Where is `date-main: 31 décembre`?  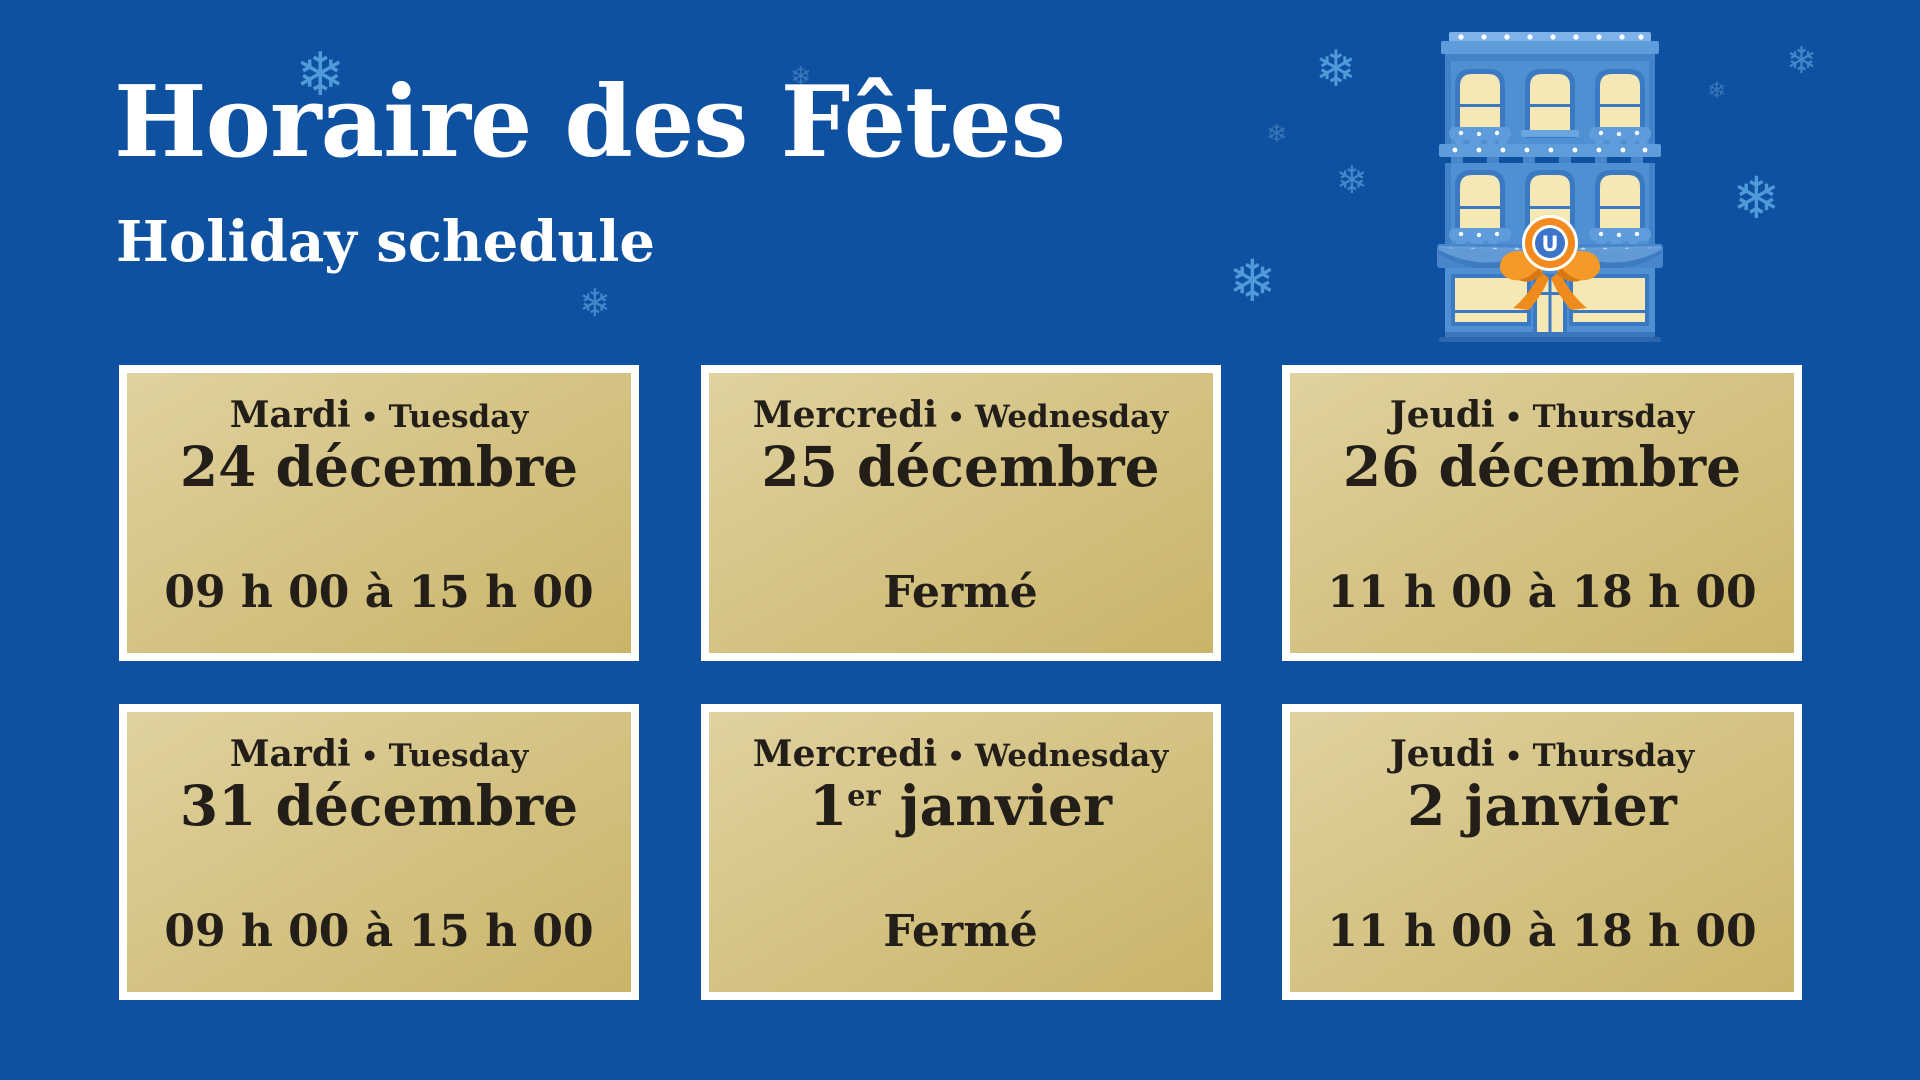 date-main: 31 décembre is located at coordinates (379, 805).